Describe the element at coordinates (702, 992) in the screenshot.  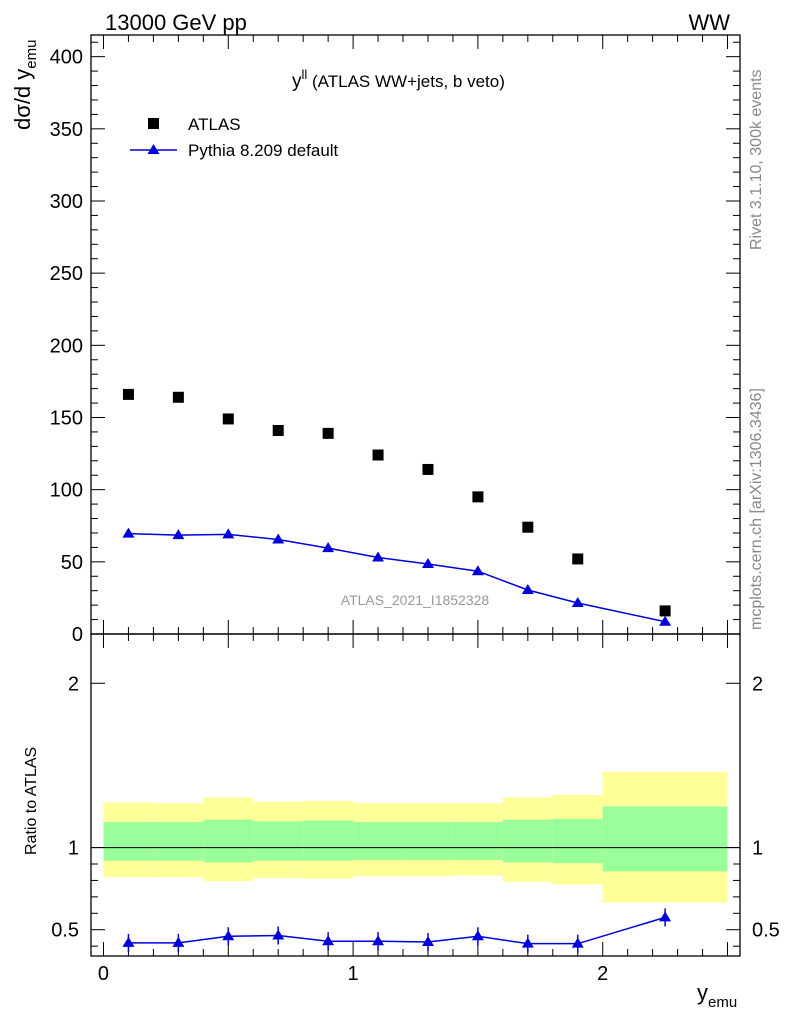
I see `x-axis-title-text: y` at that location.